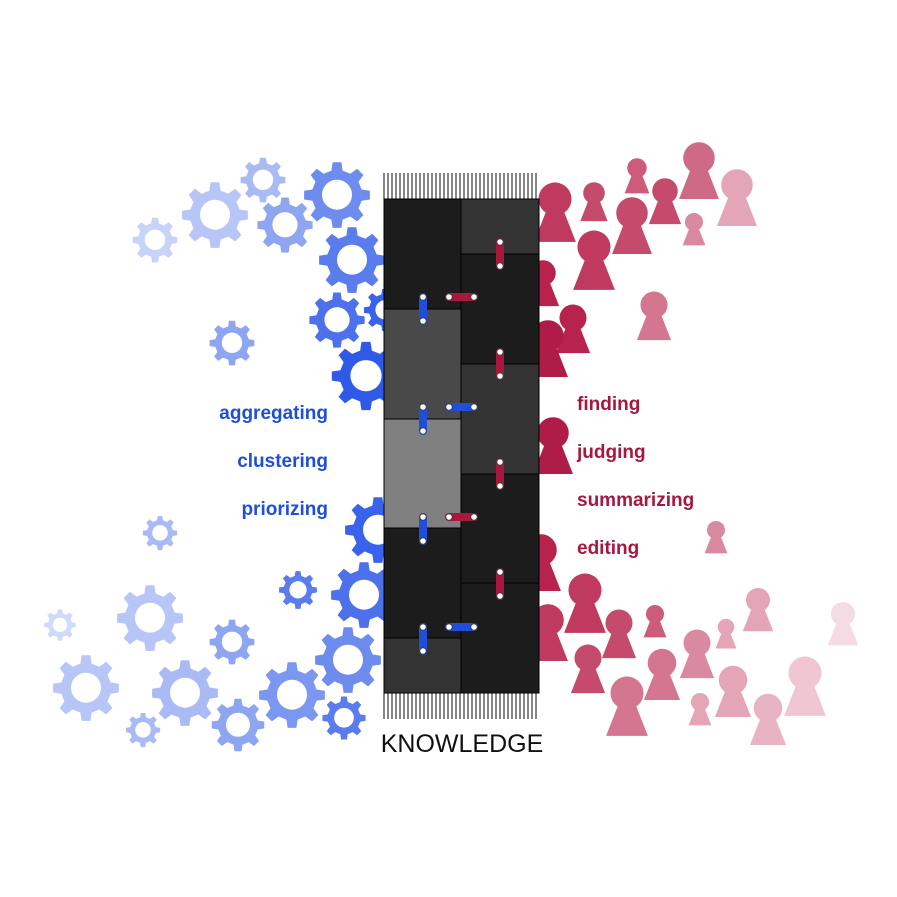 This screenshot has width=897, height=897. I want to click on label-finding: finding, so click(608, 404).